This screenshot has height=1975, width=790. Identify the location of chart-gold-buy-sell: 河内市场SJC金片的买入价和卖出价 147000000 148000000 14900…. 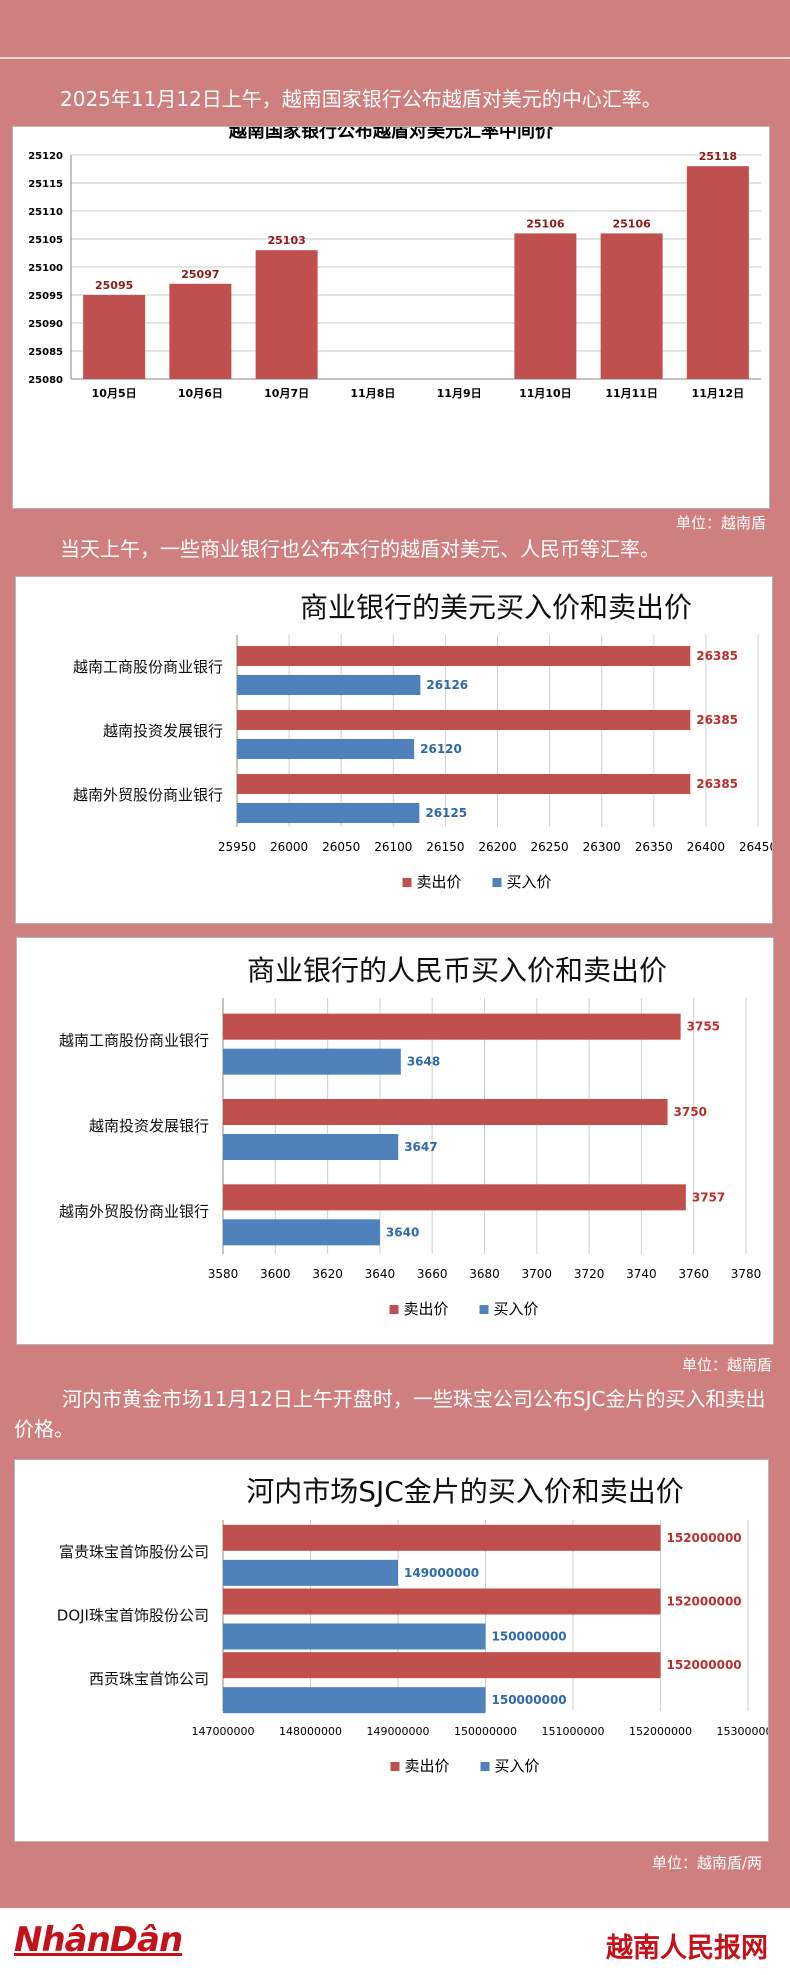
(418, 1625).